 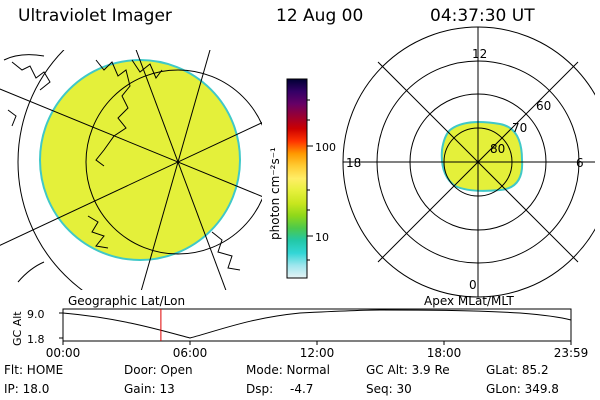 What do you see at coordinates (320, 16) in the screenshot?
I see `date-label: 12 Aug 00` at bounding box center [320, 16].